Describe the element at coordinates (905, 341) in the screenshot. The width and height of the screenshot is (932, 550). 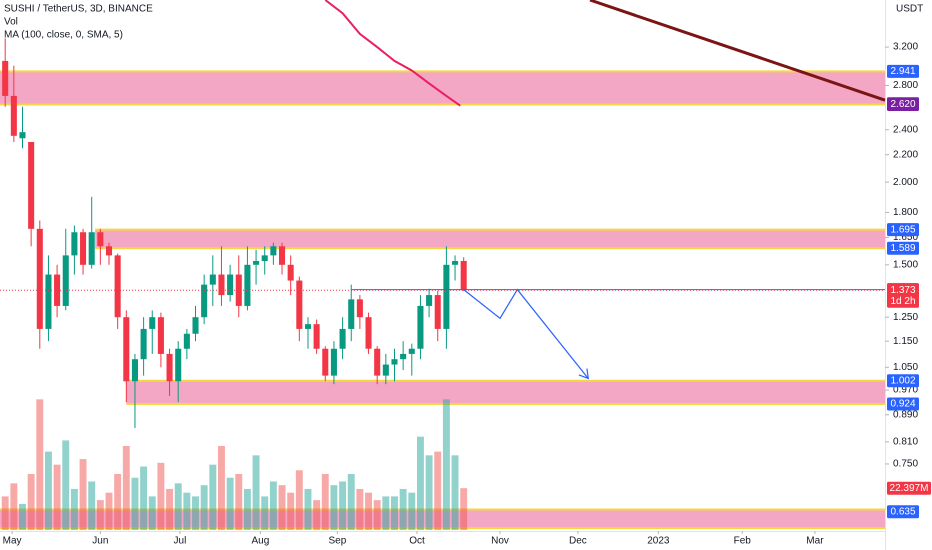
I see `y-tick-label: 1.150` at that location.